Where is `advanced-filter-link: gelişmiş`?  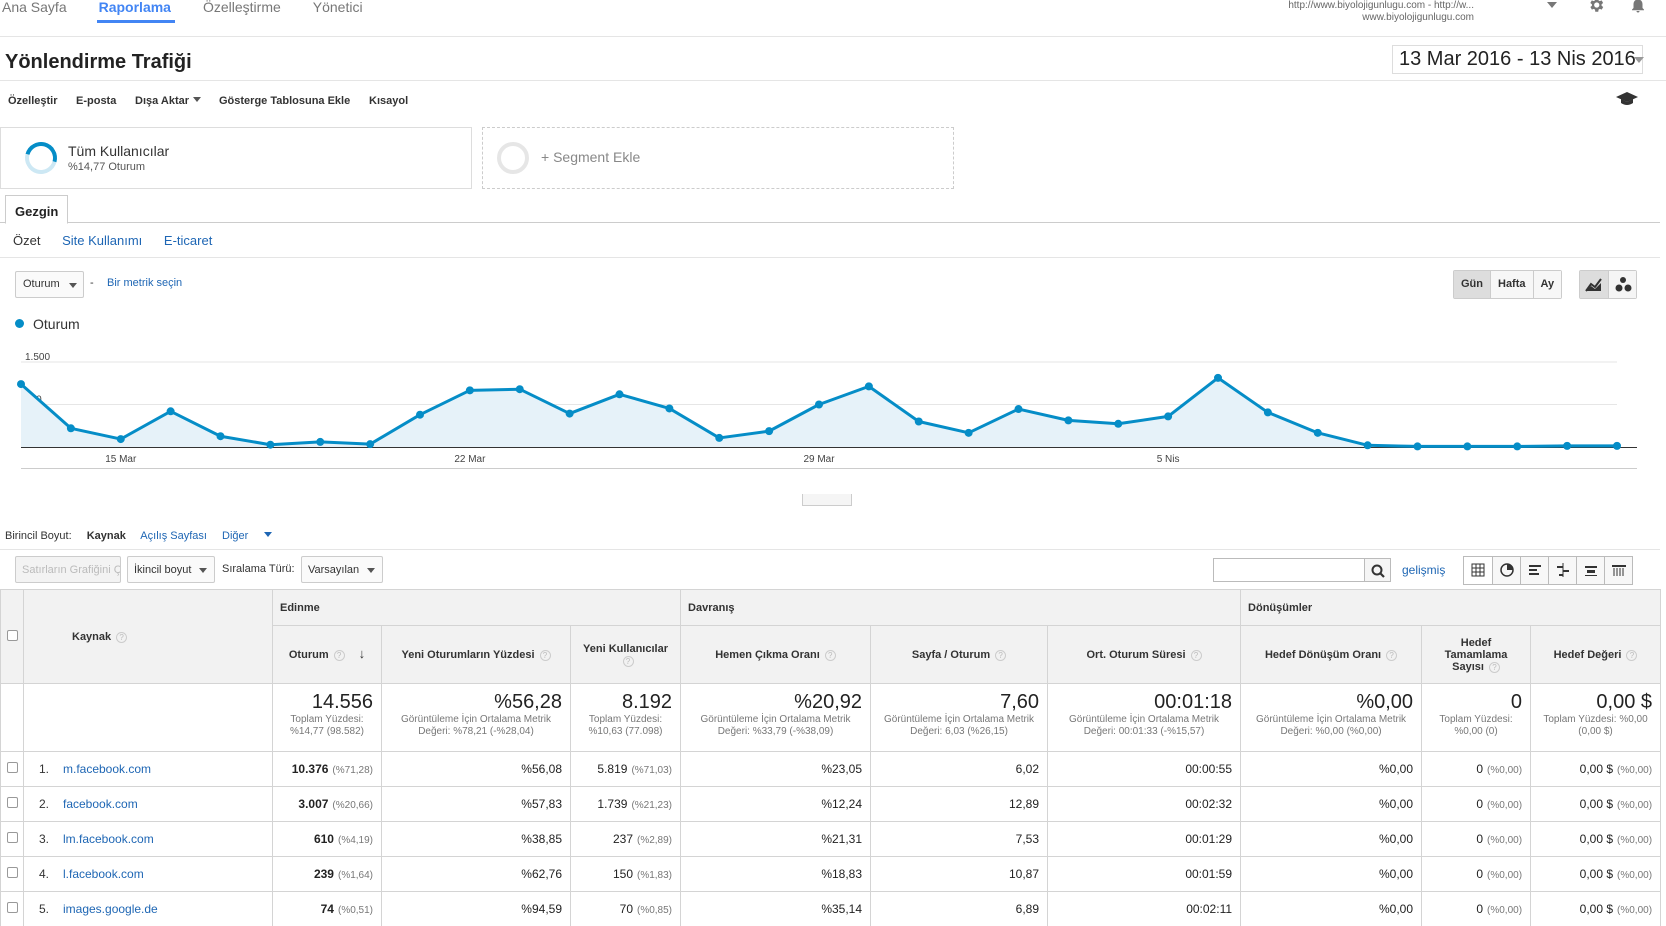
advanced-filter-link: gelişmiş is located at coordinates (1424, 570).